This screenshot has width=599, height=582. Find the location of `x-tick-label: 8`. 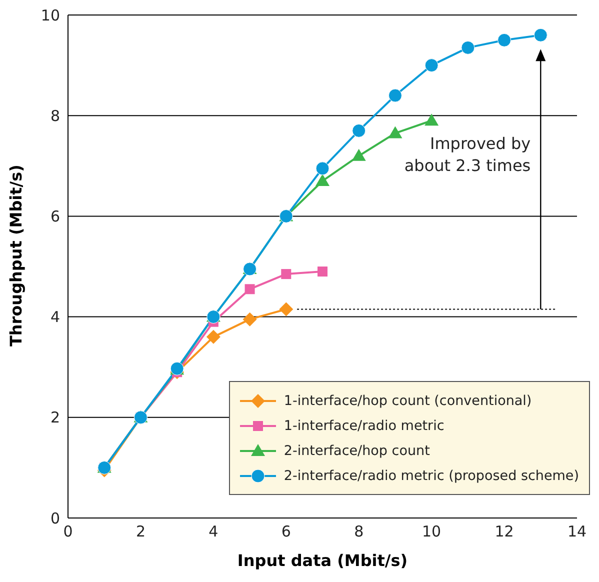

x-tick-label: 8 is located at coordinates (359, 531).